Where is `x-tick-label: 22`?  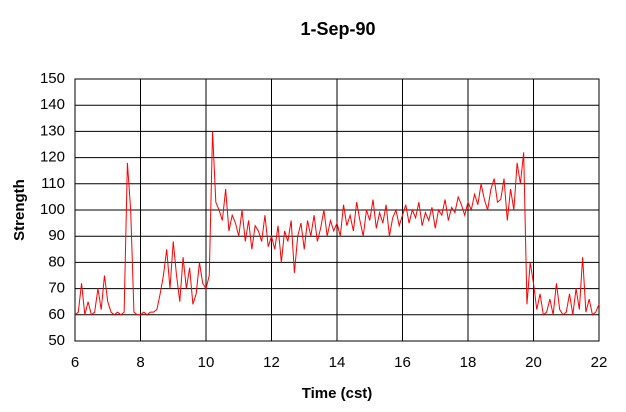
x-tick-label: 22 is located at coordinates (599, 362).